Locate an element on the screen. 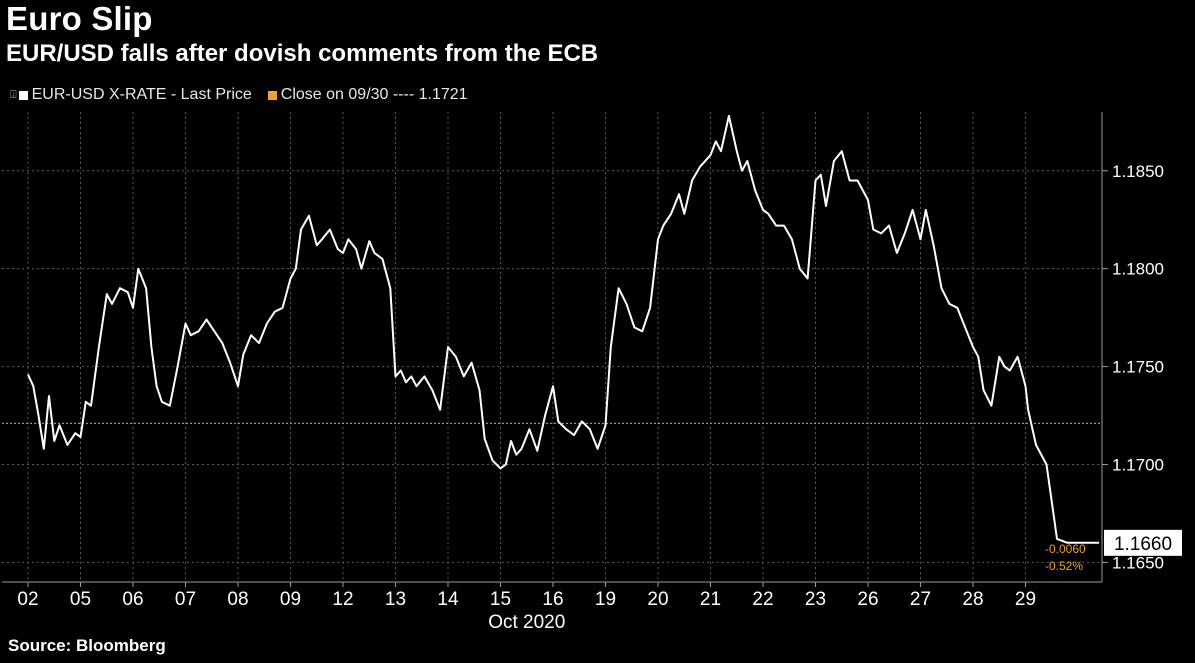 This screenshot has height=663, width=1195. x-tick-label: 14 is located at coordinates (448, 599).